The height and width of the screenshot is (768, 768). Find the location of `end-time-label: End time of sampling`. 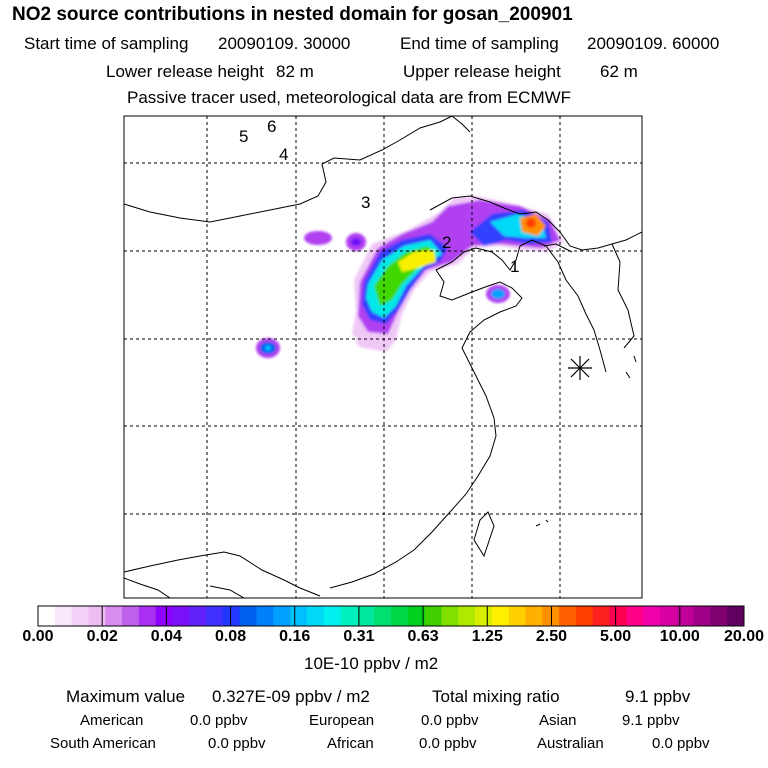

end-time-label: End time of sampling is located at coordinates (479, 43).